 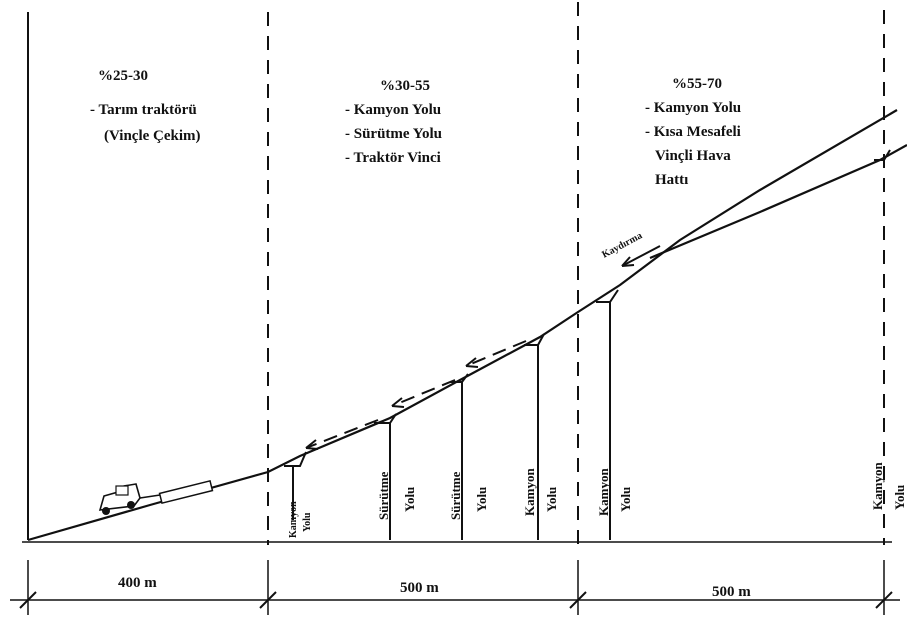 I want to click on kaydirma-arrow, so click(x=641, y=256).